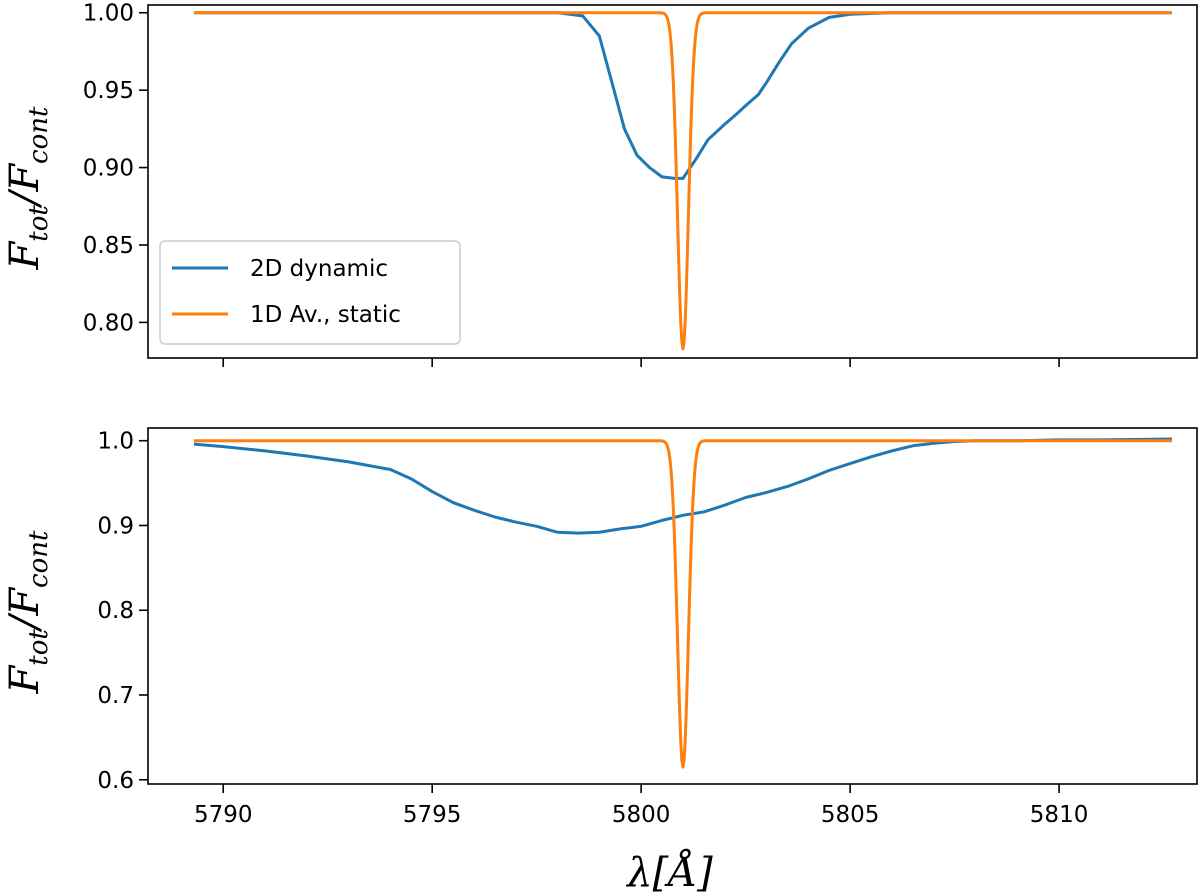 This screenshot has width=1200, height=896. Describe the element at coordinates (115, 781) in the screenshot. I see `bottom-y-tick-label: 0.6` at that location.